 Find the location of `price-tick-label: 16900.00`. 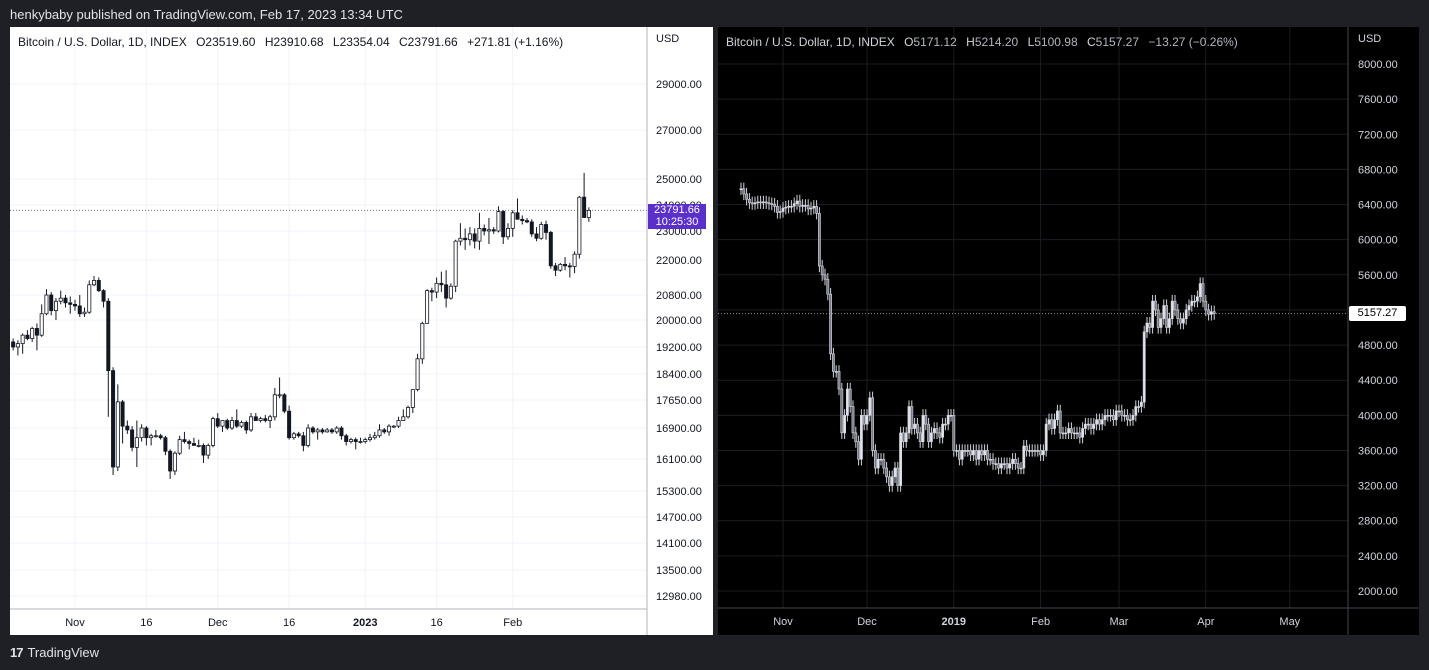

price-tick-label: 16900.00 is located at coordinates (679, 429).